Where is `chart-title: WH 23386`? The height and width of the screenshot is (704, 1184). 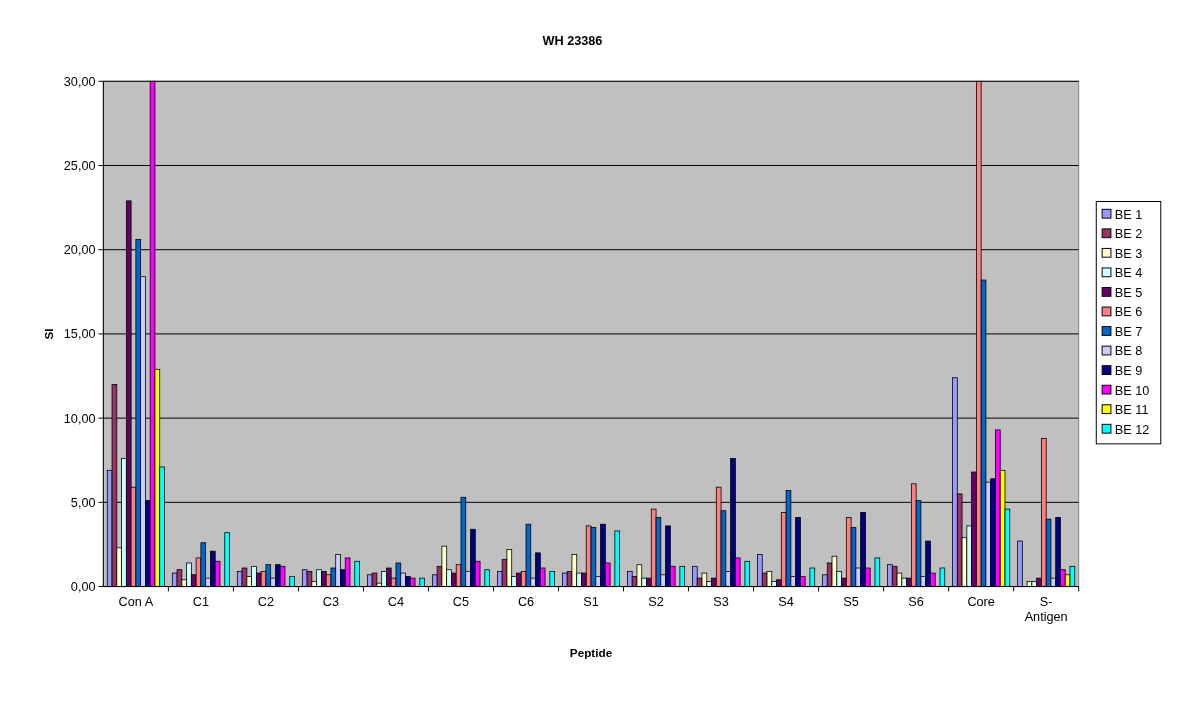
chart-title: WH 23386 is located at coordinates (572, 41).